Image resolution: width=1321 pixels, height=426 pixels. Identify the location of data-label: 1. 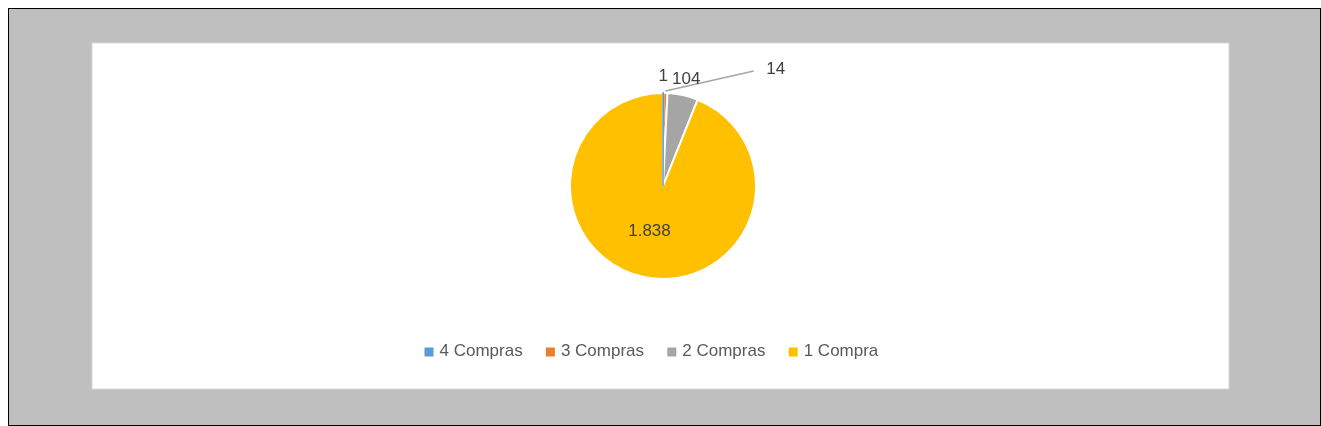
(663, 76).